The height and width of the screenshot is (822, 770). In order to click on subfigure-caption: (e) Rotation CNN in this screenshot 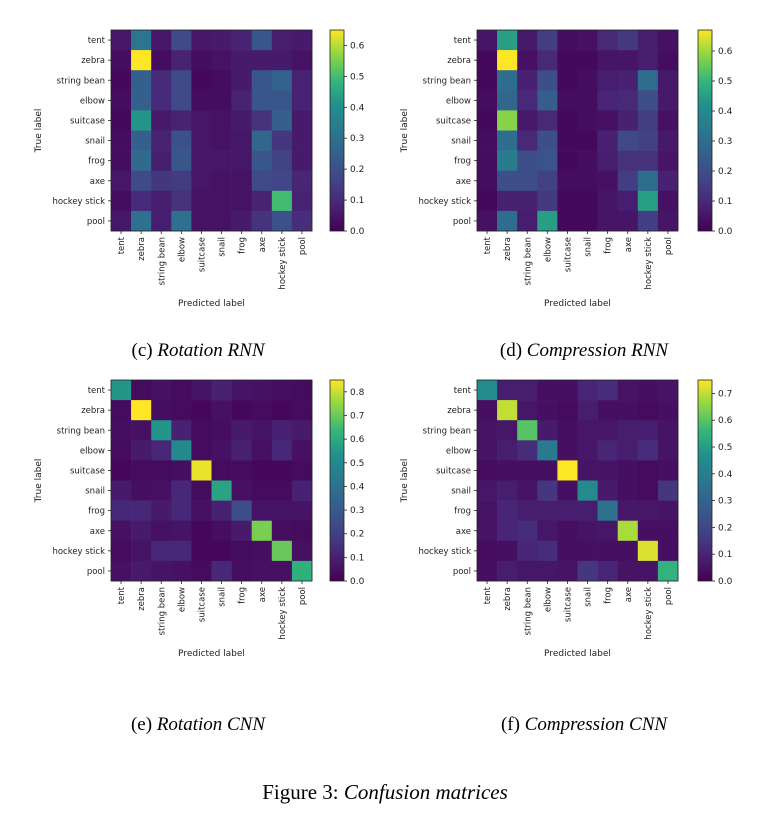, I will do `click(198, 724)`.